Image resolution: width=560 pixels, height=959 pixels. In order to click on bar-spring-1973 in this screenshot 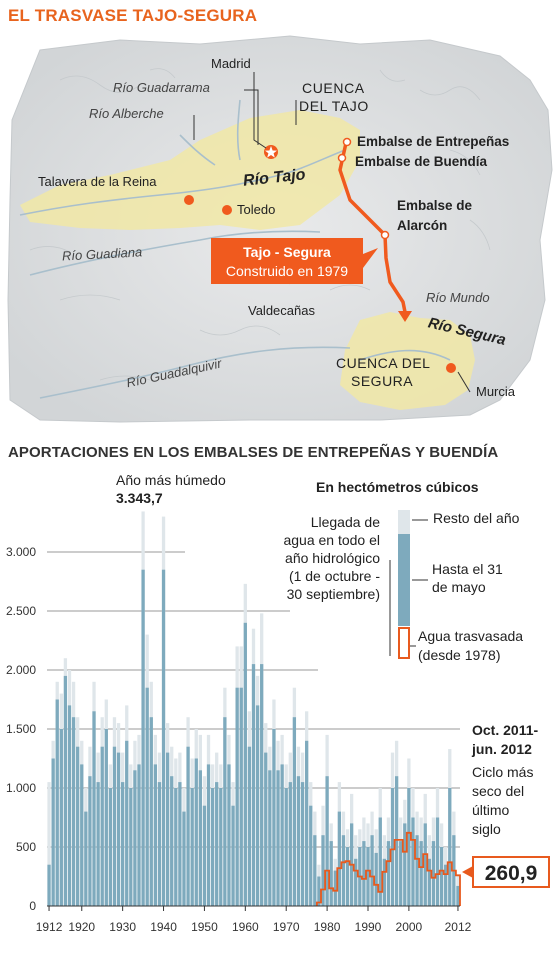, I will do `click(298, 841)`.